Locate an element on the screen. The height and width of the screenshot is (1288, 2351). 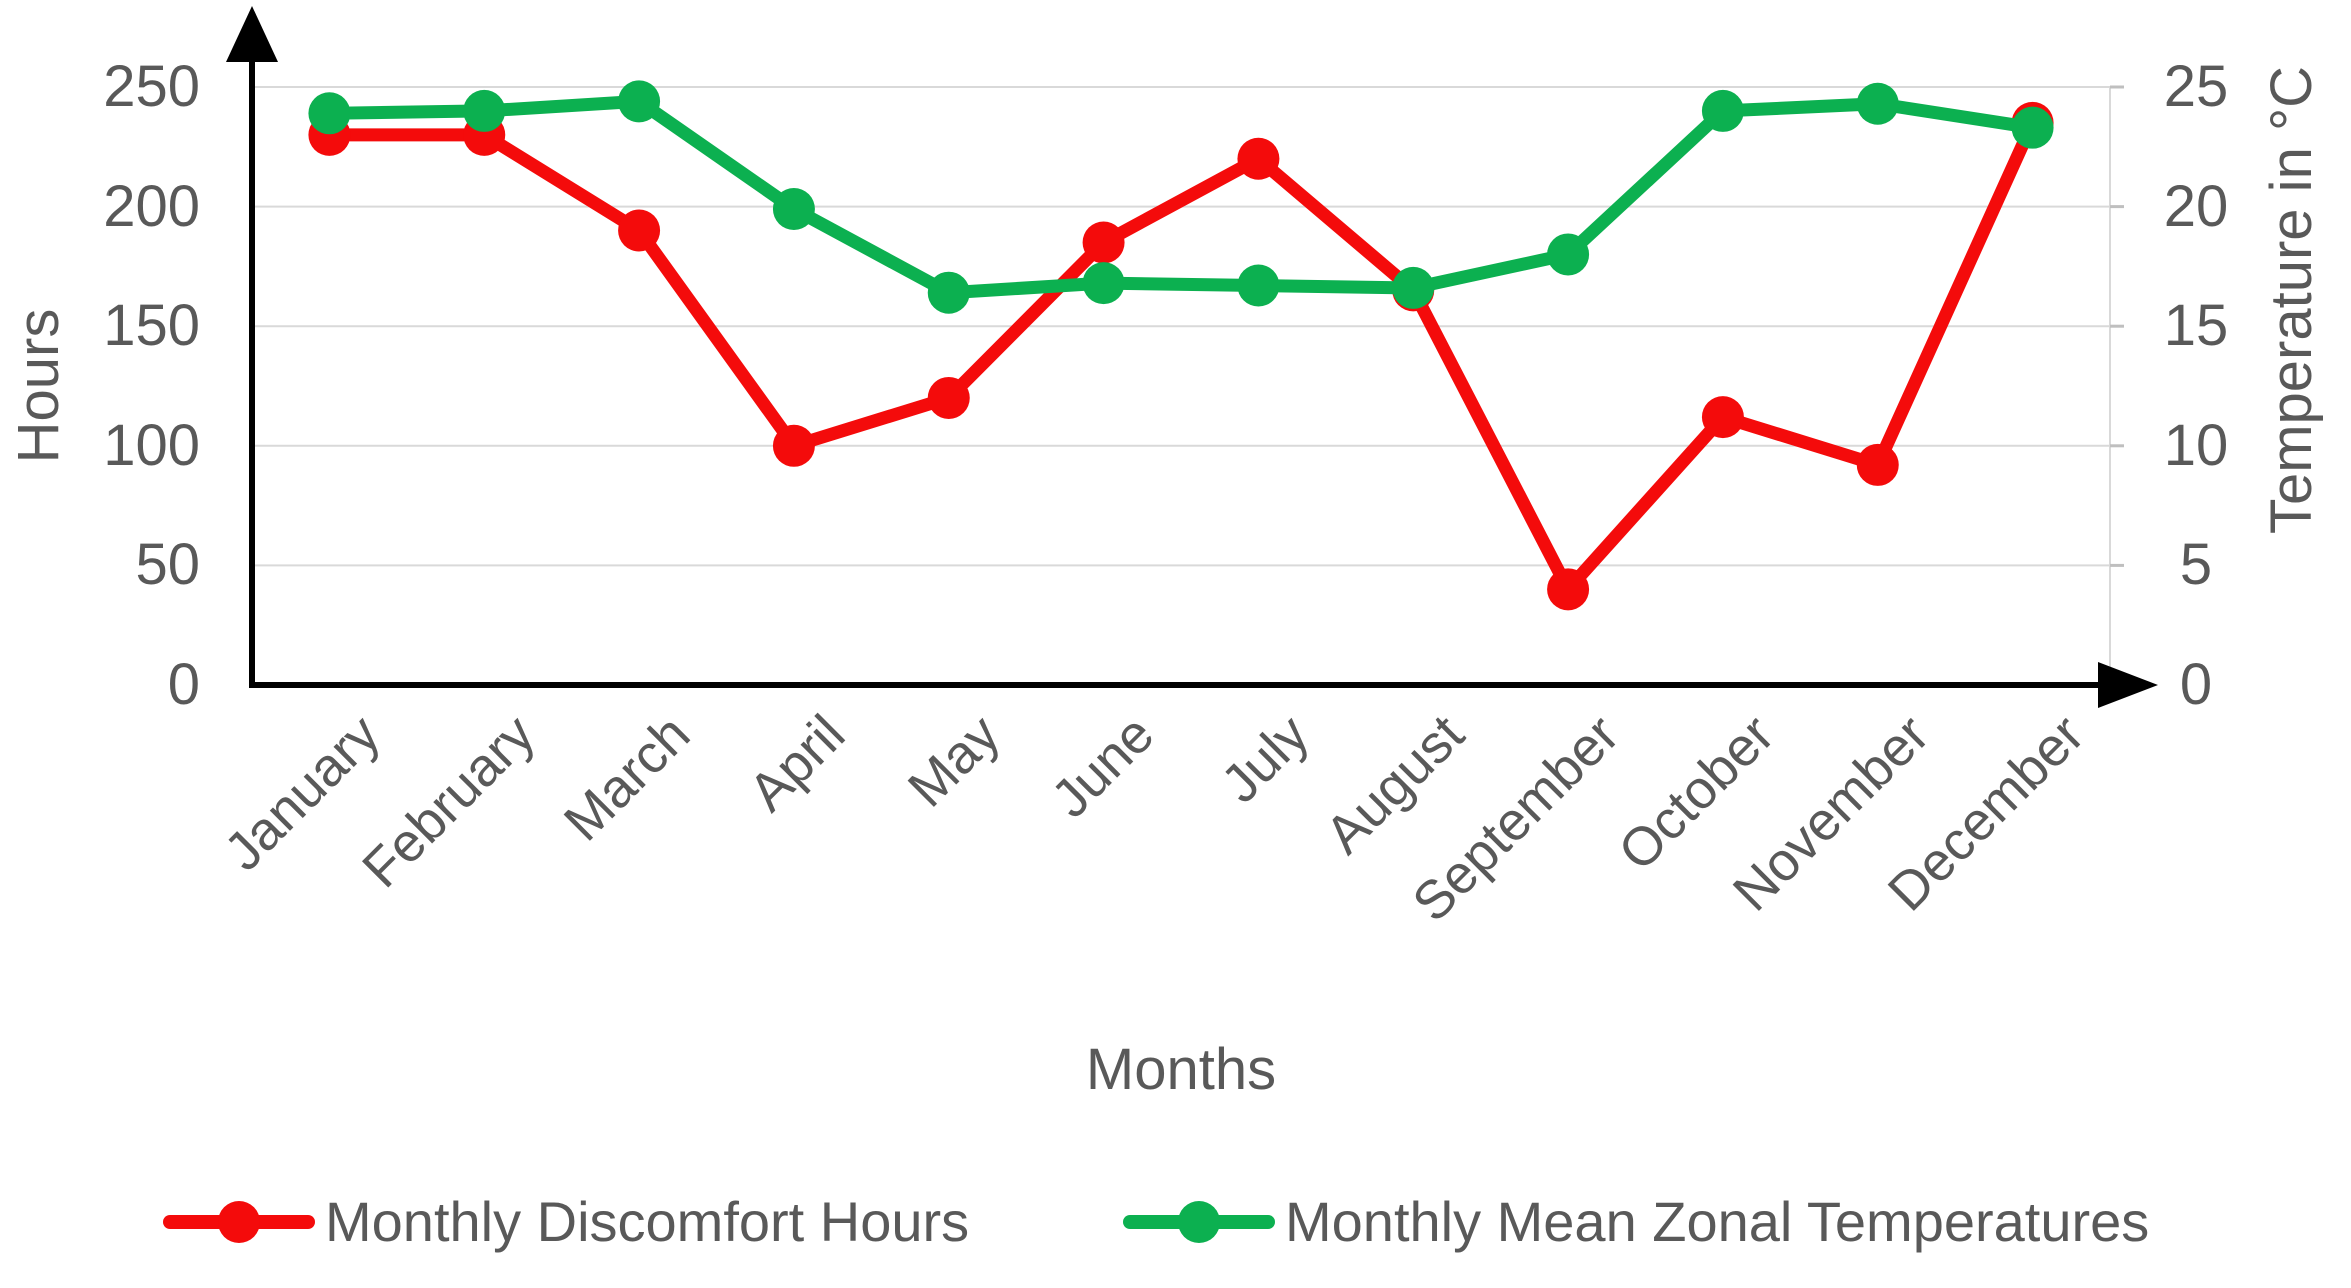
green-dot-icon is located at coordinates (1199, 1222).